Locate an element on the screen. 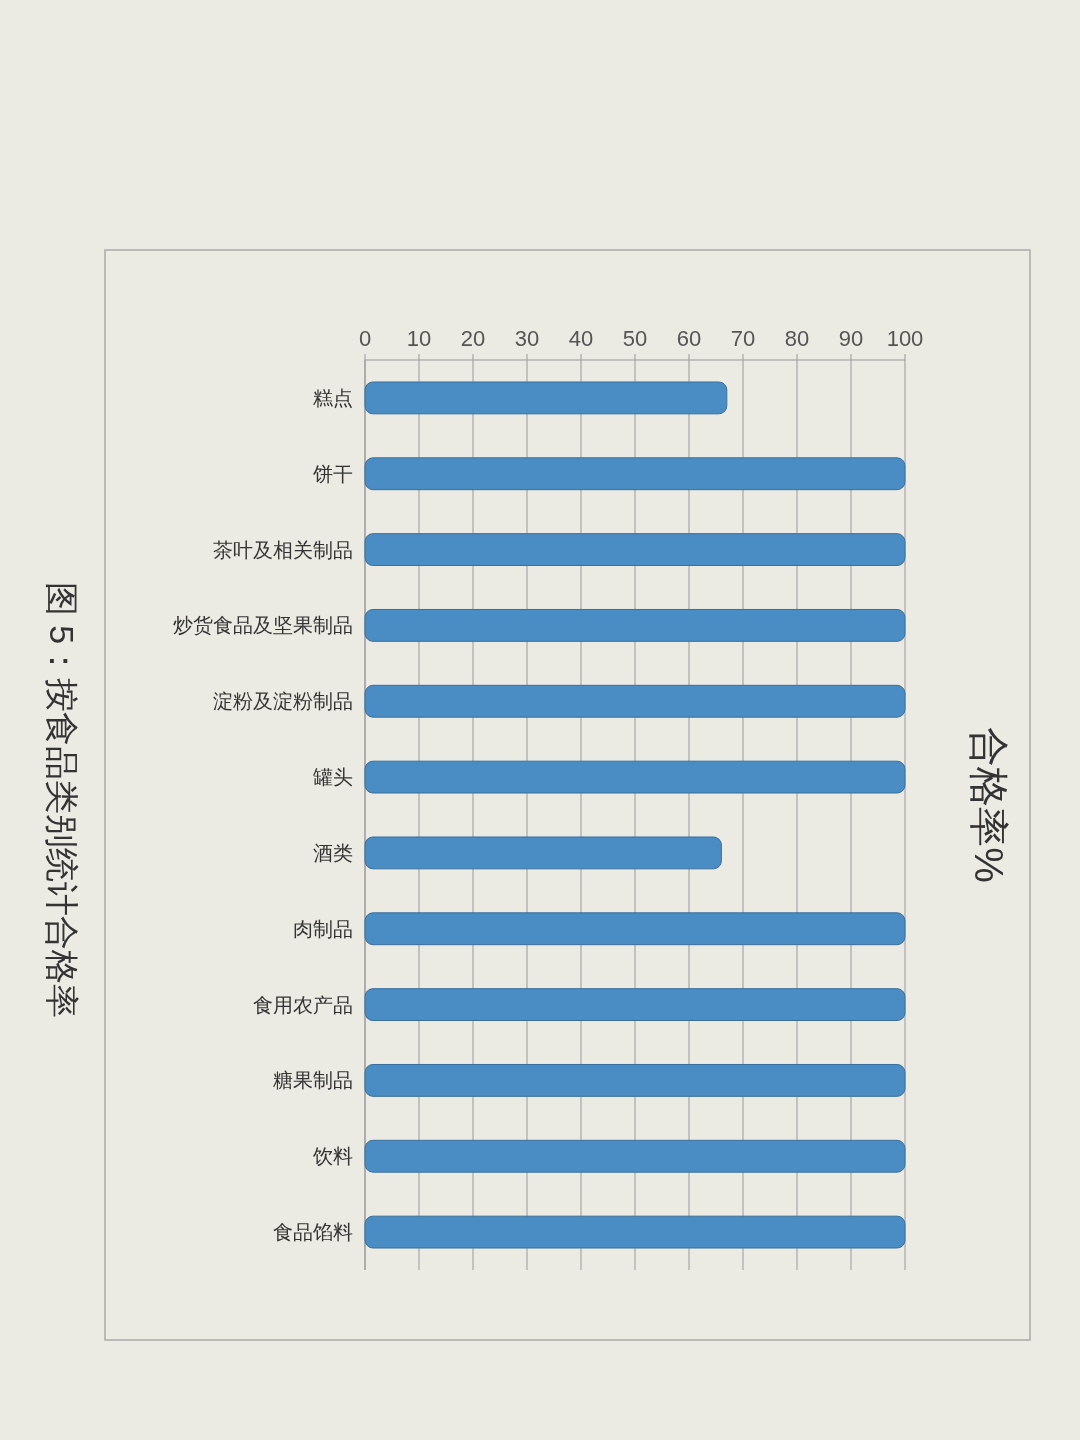 The image size is (1080, 1440). caption: 图 5：按食品类别统计合格率 is located at coordinates (62, 800).